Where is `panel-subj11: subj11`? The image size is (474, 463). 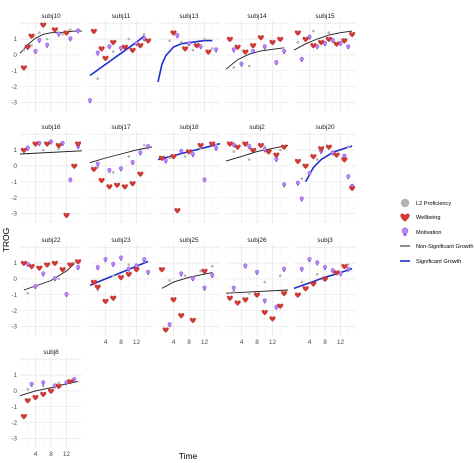
panel-subj11: subj11 is located at coordinates (119, 62).